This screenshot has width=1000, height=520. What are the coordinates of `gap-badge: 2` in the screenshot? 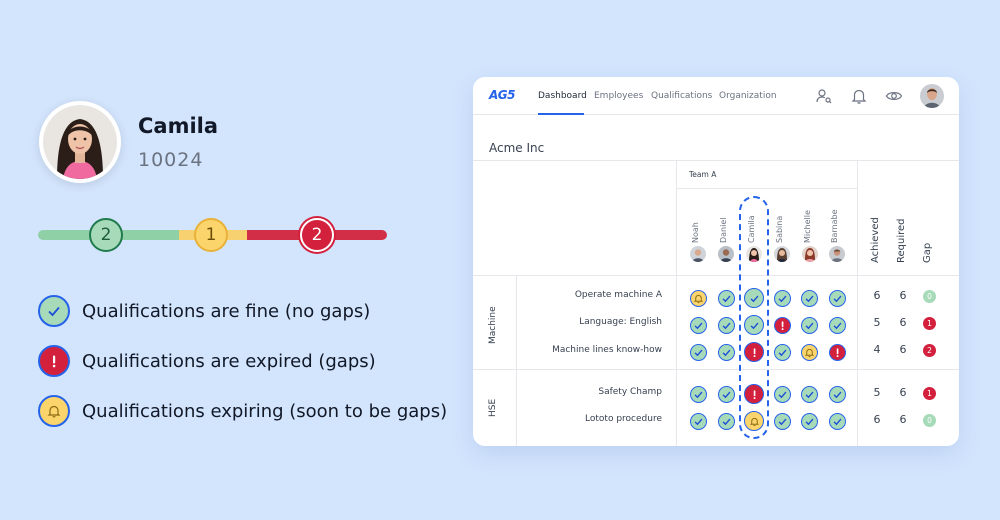 It's located at (929, 350).